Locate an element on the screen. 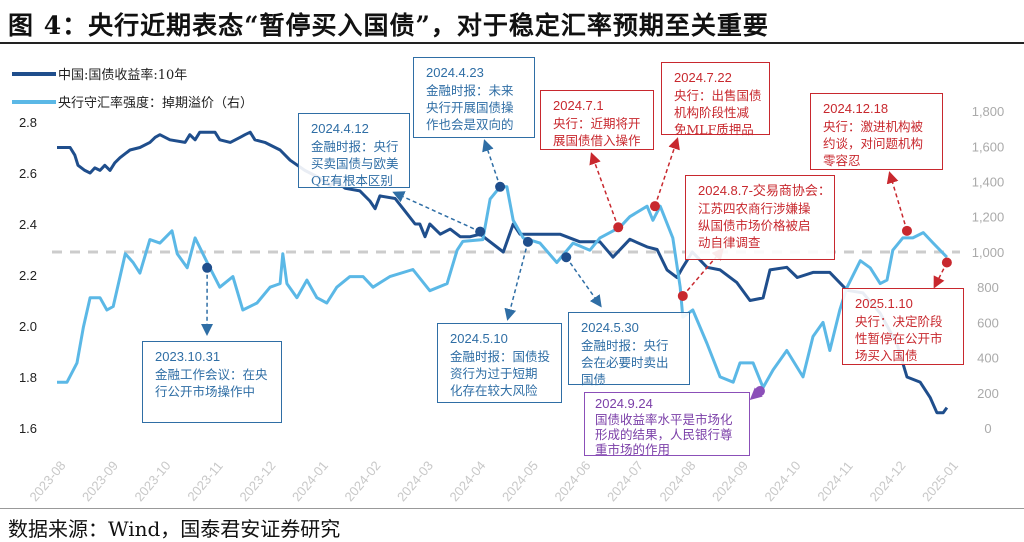  annotation-text: 行公开市场操作中 is located at coordinates (205, 391).